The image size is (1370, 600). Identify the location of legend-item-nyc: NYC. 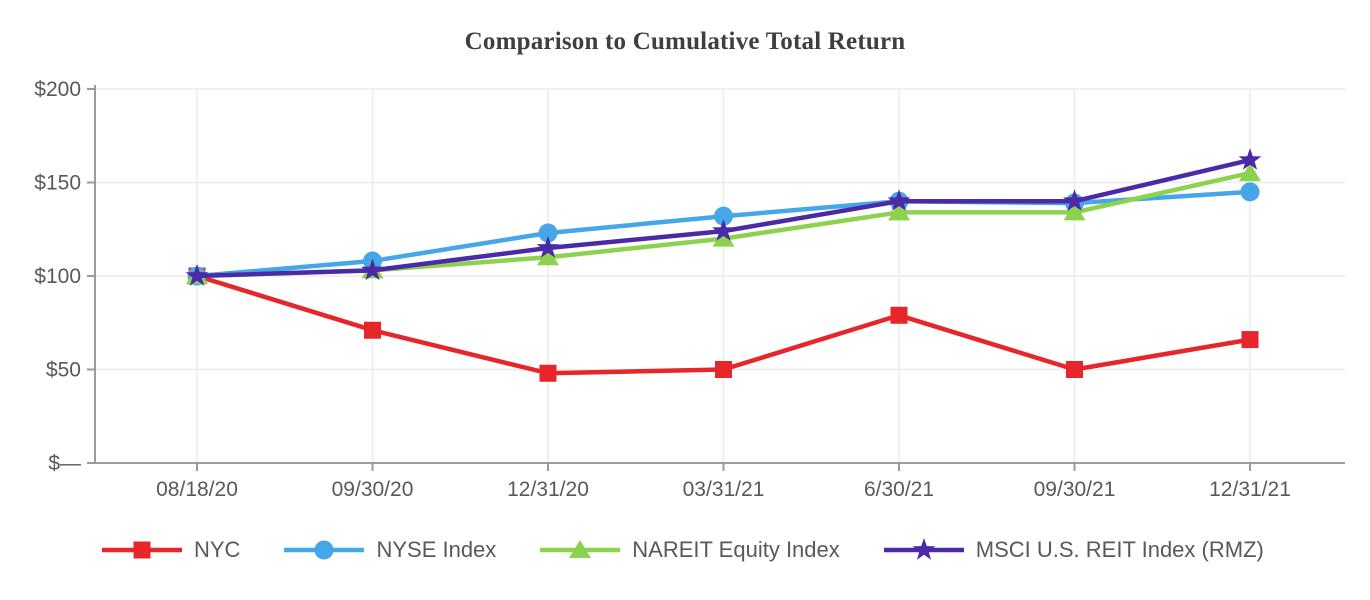
(170, 550).